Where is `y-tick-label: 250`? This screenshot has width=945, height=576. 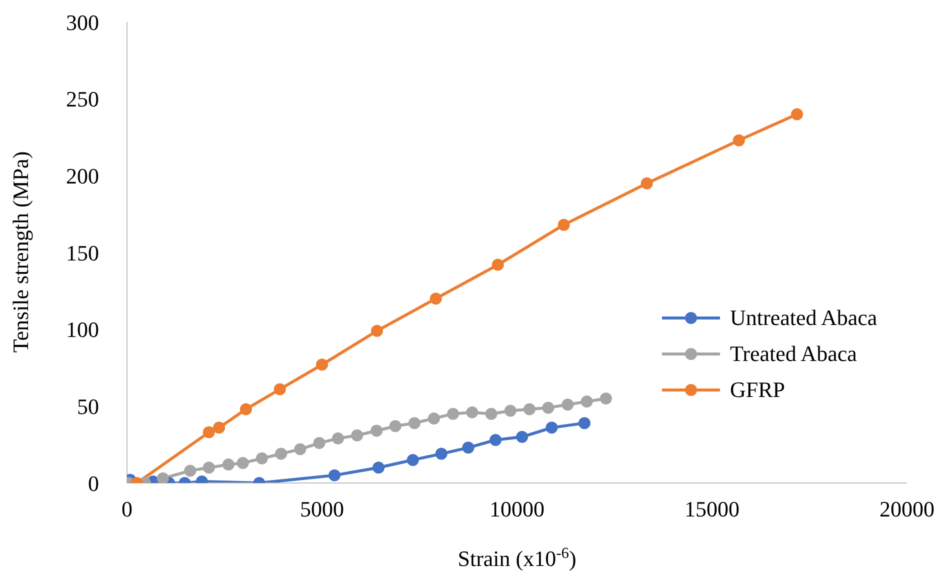 y-tick-label: 250 is located at coordinates (82, 99).